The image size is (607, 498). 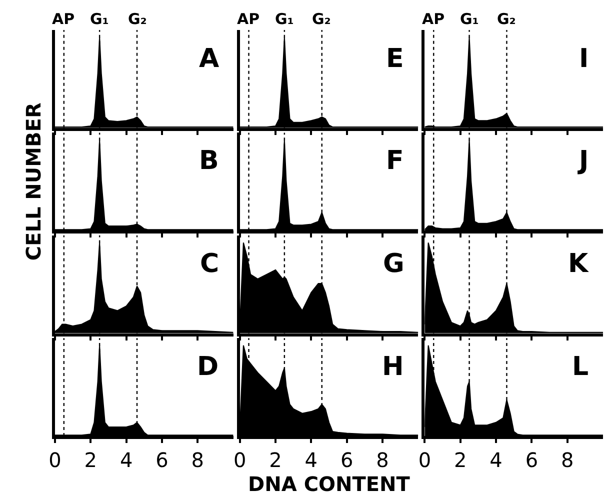 I want to click on annotation: J, so click(x=583, y=161).